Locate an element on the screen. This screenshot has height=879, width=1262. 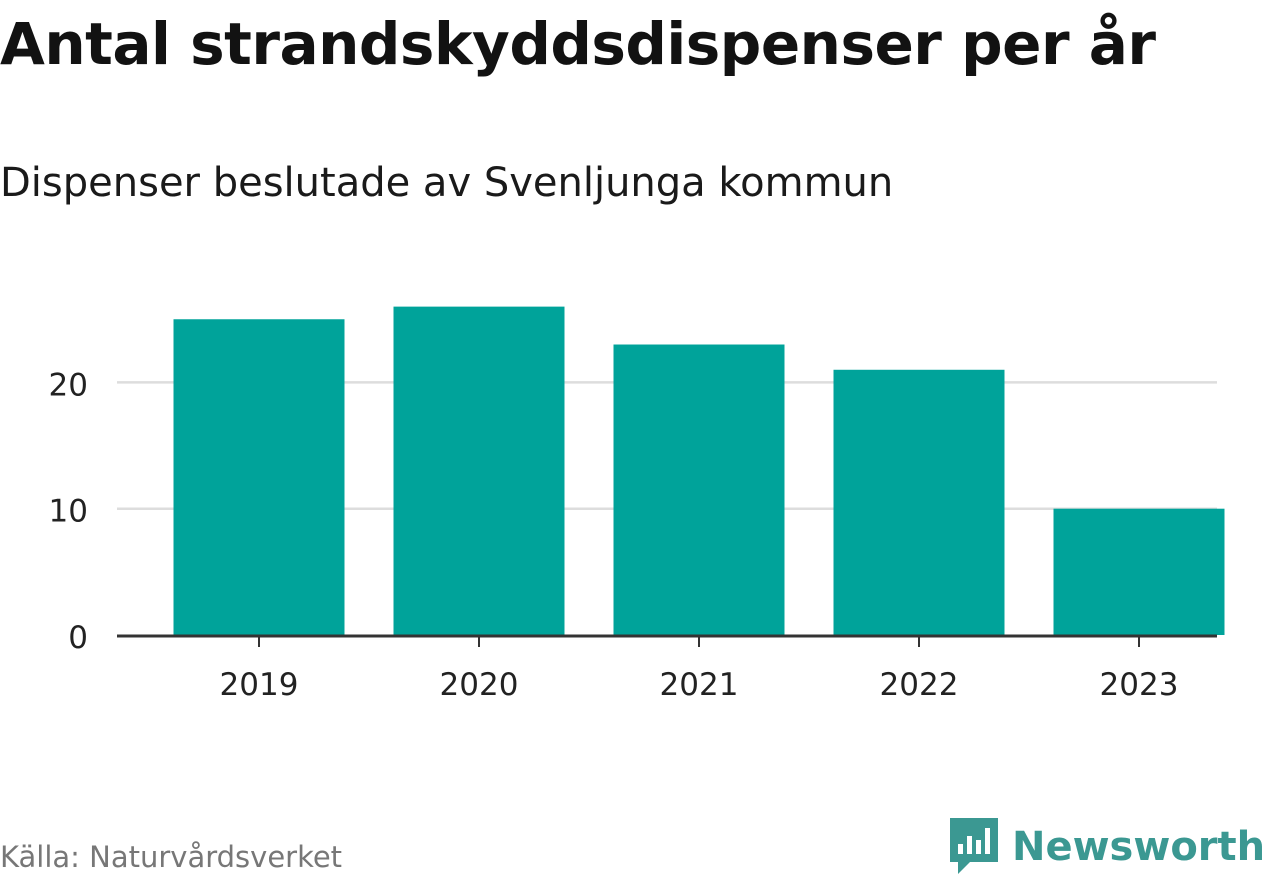
x-tick-label: 2022 is located at coordinates (919, 685).